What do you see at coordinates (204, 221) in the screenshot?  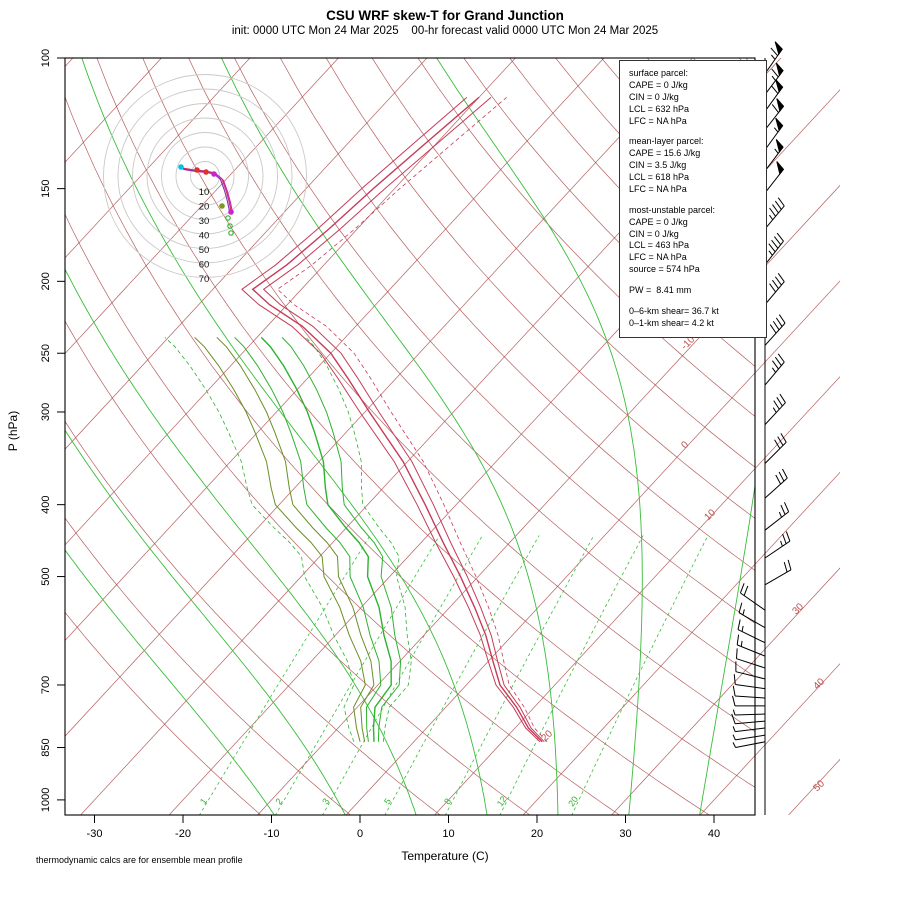 I see `hodograph-ring-label: 30` at bounding box center [204, 221].